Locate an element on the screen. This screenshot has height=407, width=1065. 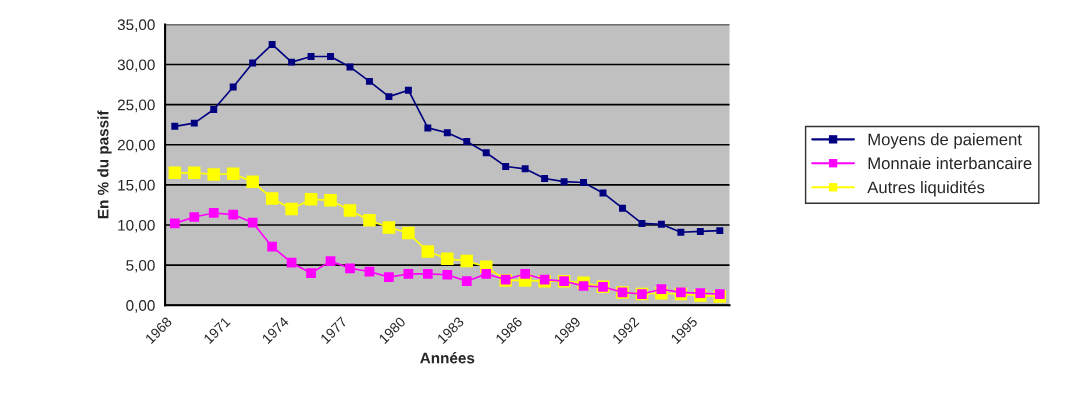
y-tick-label: 0,00 is located at coordinates (140, 306).